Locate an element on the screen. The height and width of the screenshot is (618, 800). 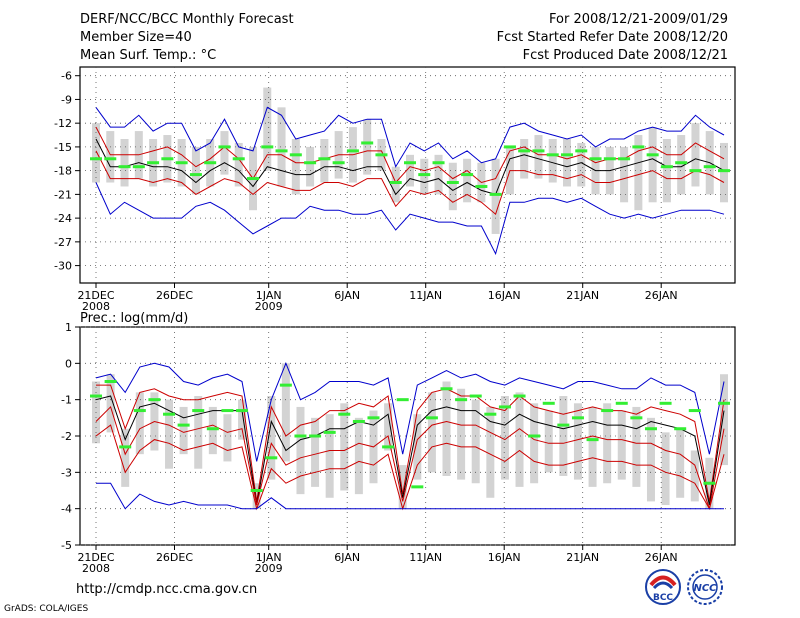
precip-variable-label: Prec.: log(mm/d) is located at coordinates (134, 318).